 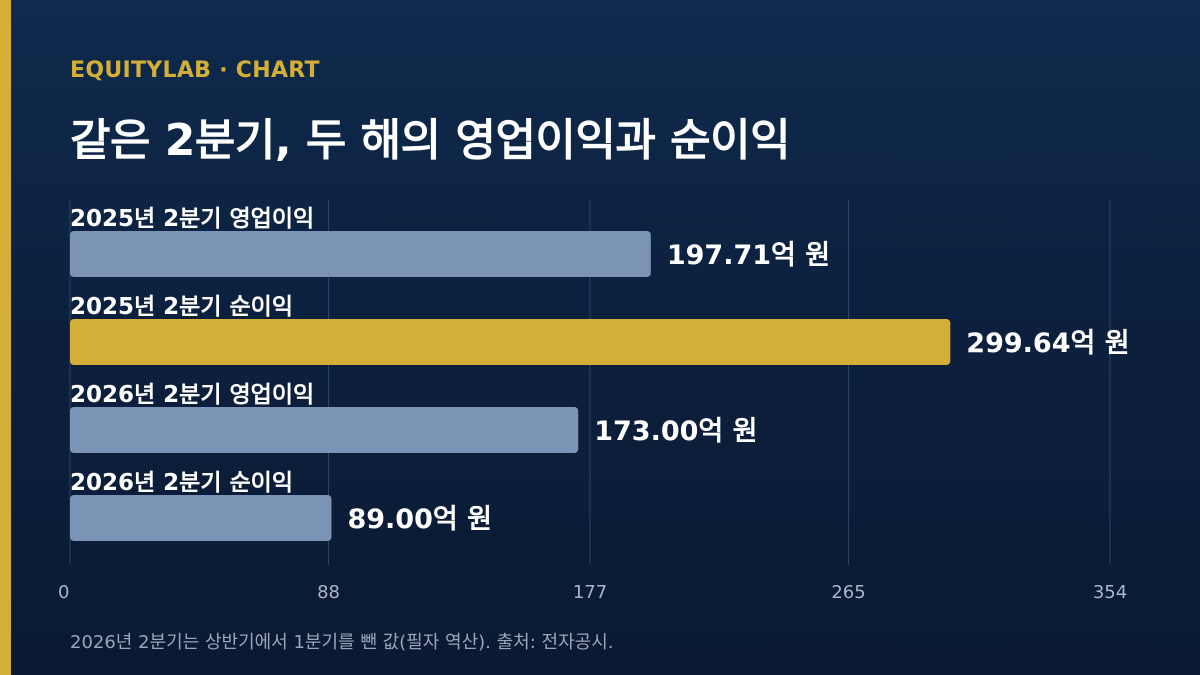 I want to click on bar-category-label: 2026년 2분기 순이익, so click(x=181, y=483).